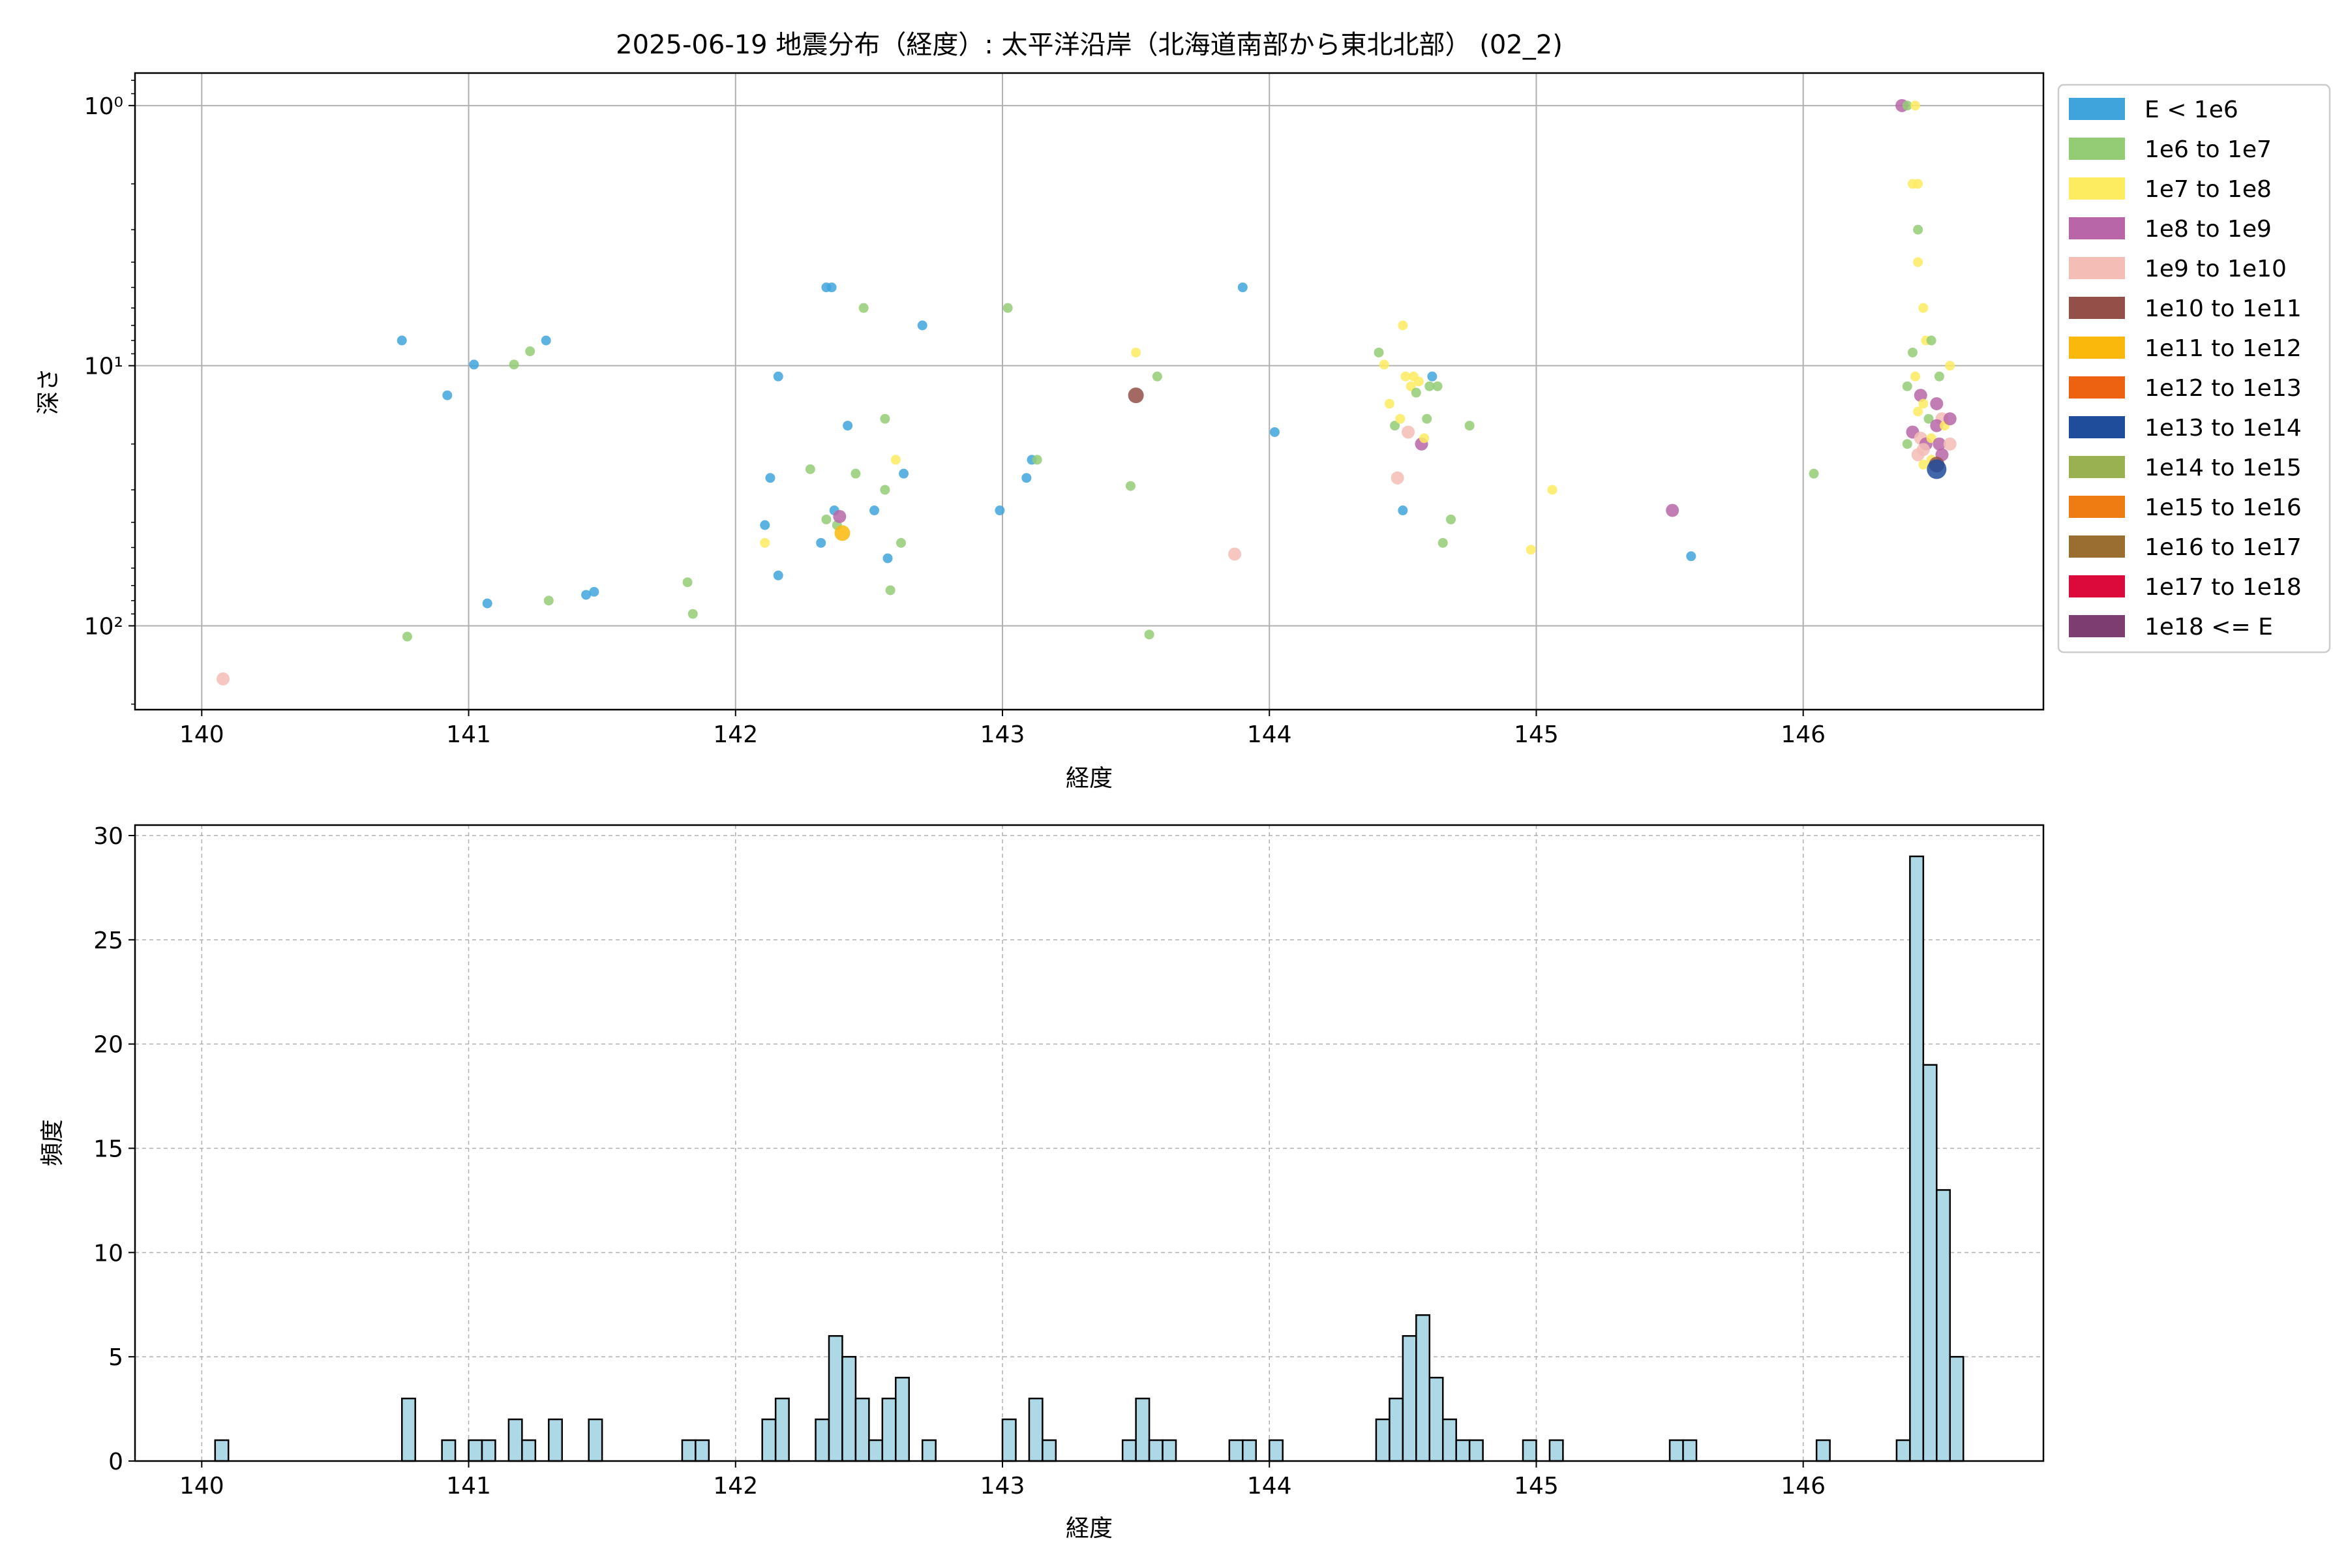 Image resolution: width=2348 pixels, height=1568 pixels. I want to click on scatter-x-tick-label: 142, so click(736, 734).